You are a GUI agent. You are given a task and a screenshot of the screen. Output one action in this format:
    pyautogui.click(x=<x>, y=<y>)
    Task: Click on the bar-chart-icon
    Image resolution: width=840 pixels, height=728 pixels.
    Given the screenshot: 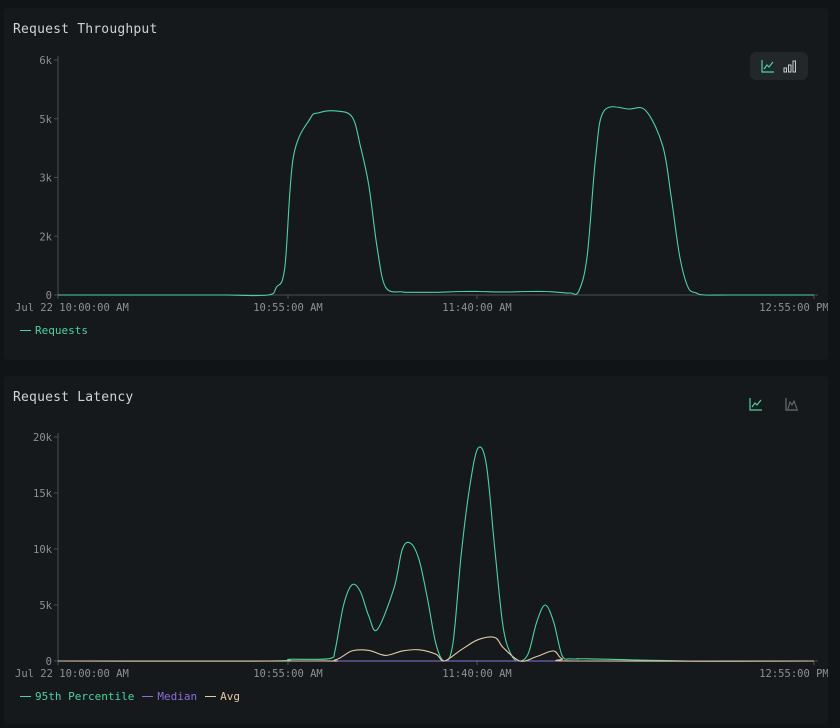 What is the action you would take?
    pyautogui.click(x=790, y=66)
    